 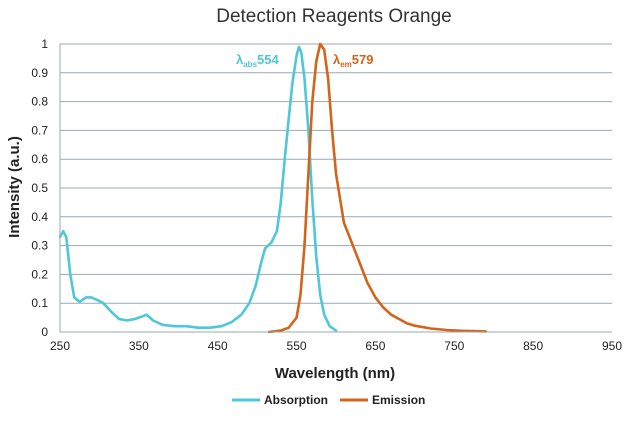 What do you see at coordinates (39, 159) in the screenshot?
I see `y-tick-label: 0.6` at bounding box center [39, 159].